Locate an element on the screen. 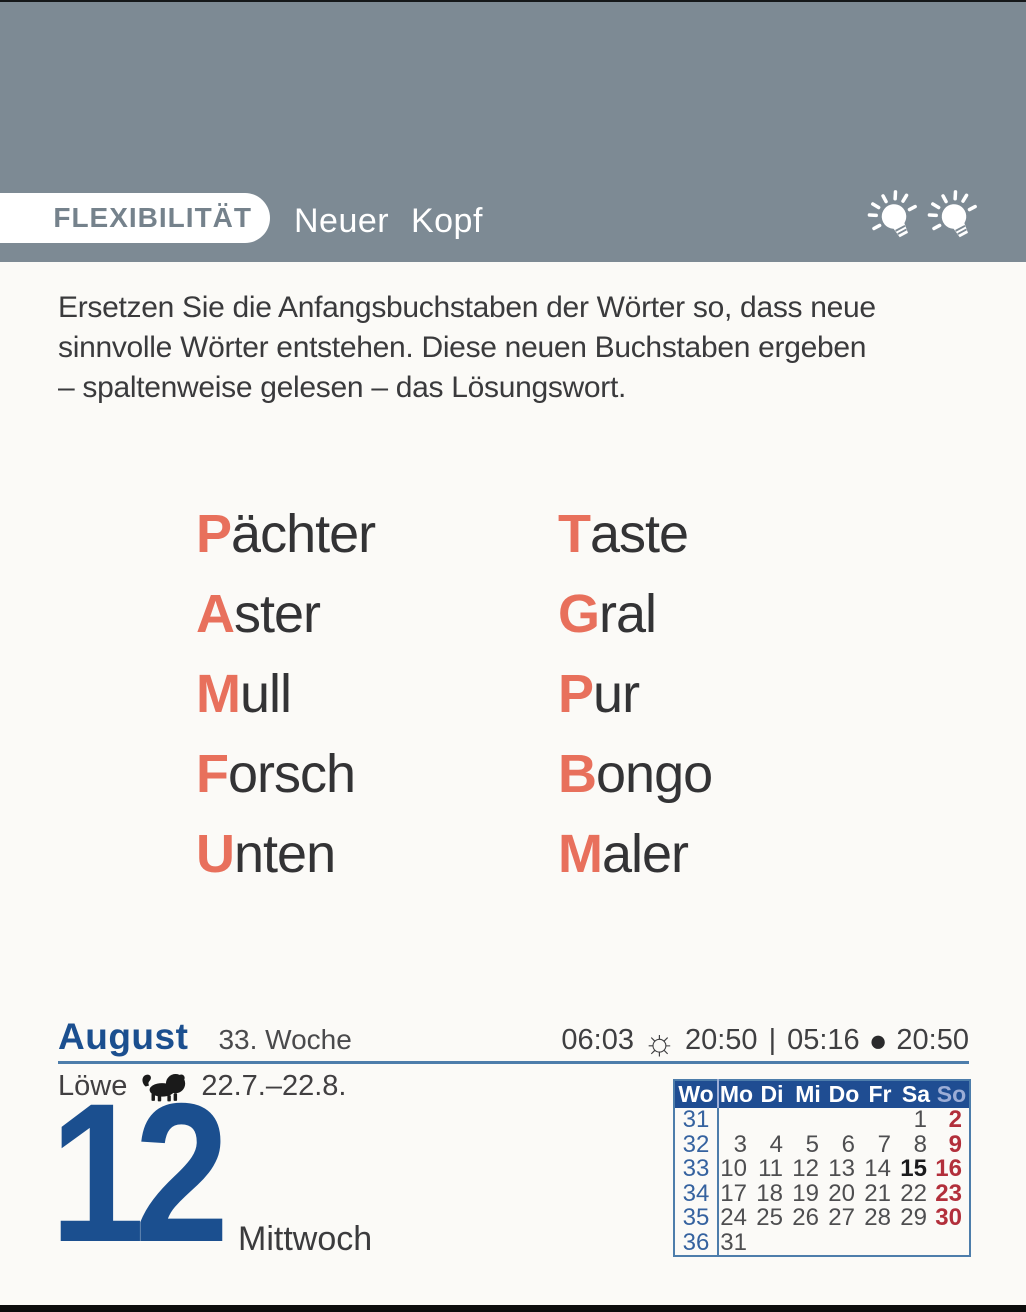  calendar-day: 22 is located at coordinates (913, 1193).